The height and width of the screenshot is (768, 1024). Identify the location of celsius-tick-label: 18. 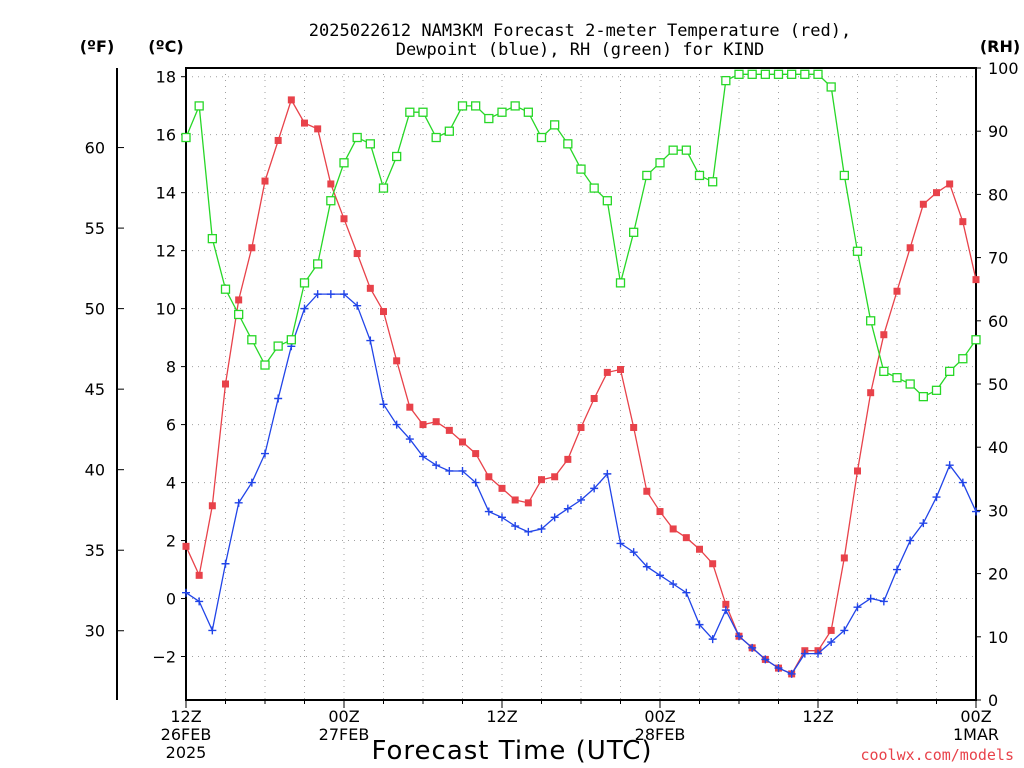
(166, 77).